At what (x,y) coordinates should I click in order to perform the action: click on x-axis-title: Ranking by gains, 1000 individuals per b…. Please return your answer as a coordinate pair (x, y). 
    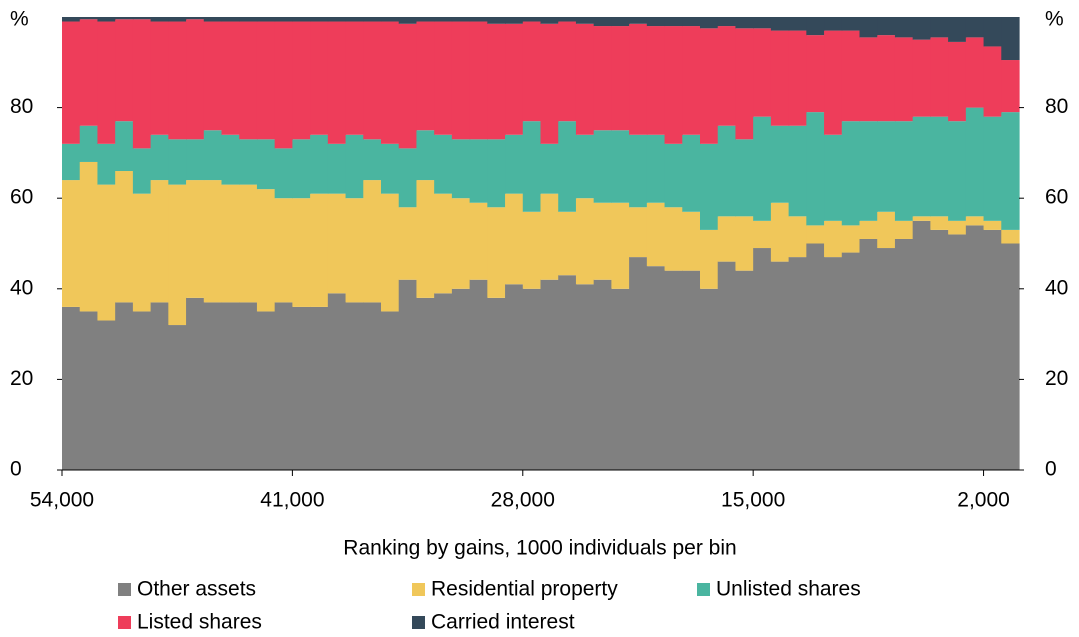
    Looking at the image, I should click on (539, 548).